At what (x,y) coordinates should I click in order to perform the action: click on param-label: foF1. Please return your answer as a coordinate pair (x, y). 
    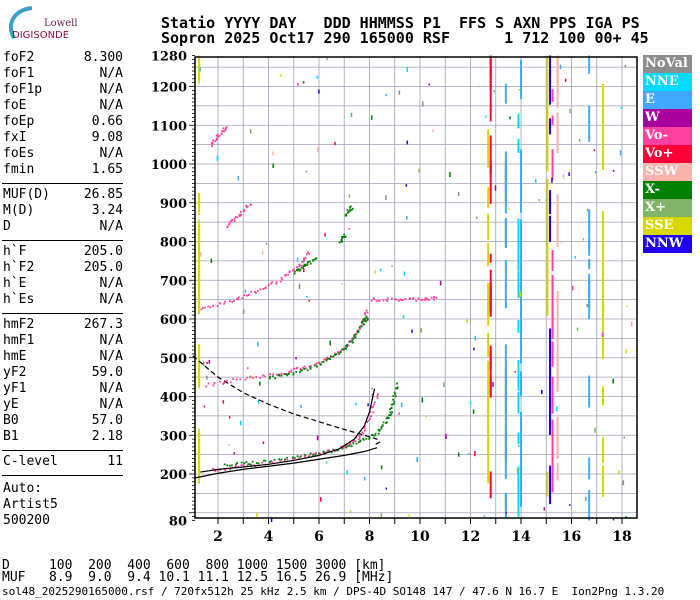
    Looking at the image, I should click on (19, 73).